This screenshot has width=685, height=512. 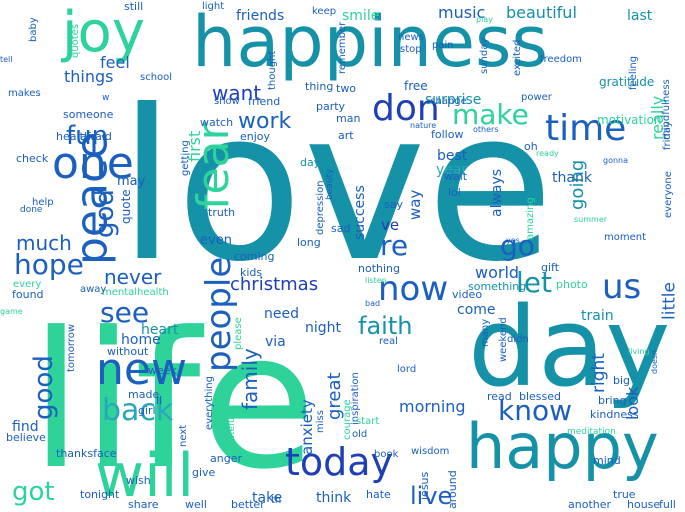 I want to click on cloud-word-home: home, so click(x=141, y=340).